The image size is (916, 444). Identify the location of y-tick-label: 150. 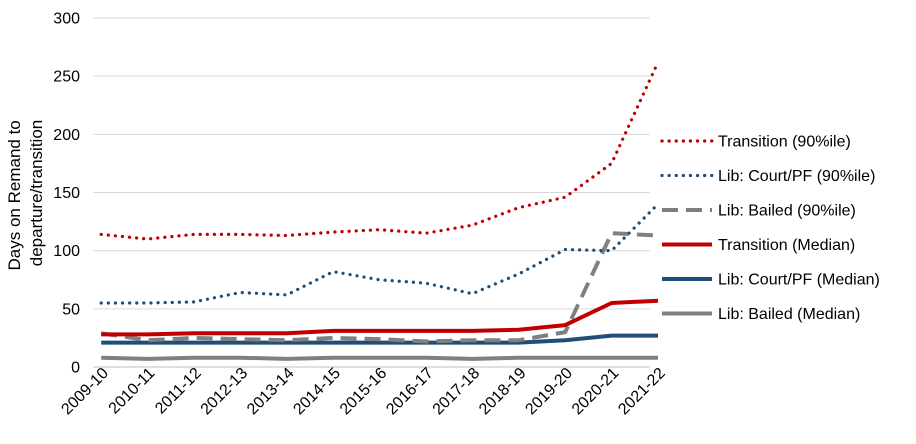
(66, 193).